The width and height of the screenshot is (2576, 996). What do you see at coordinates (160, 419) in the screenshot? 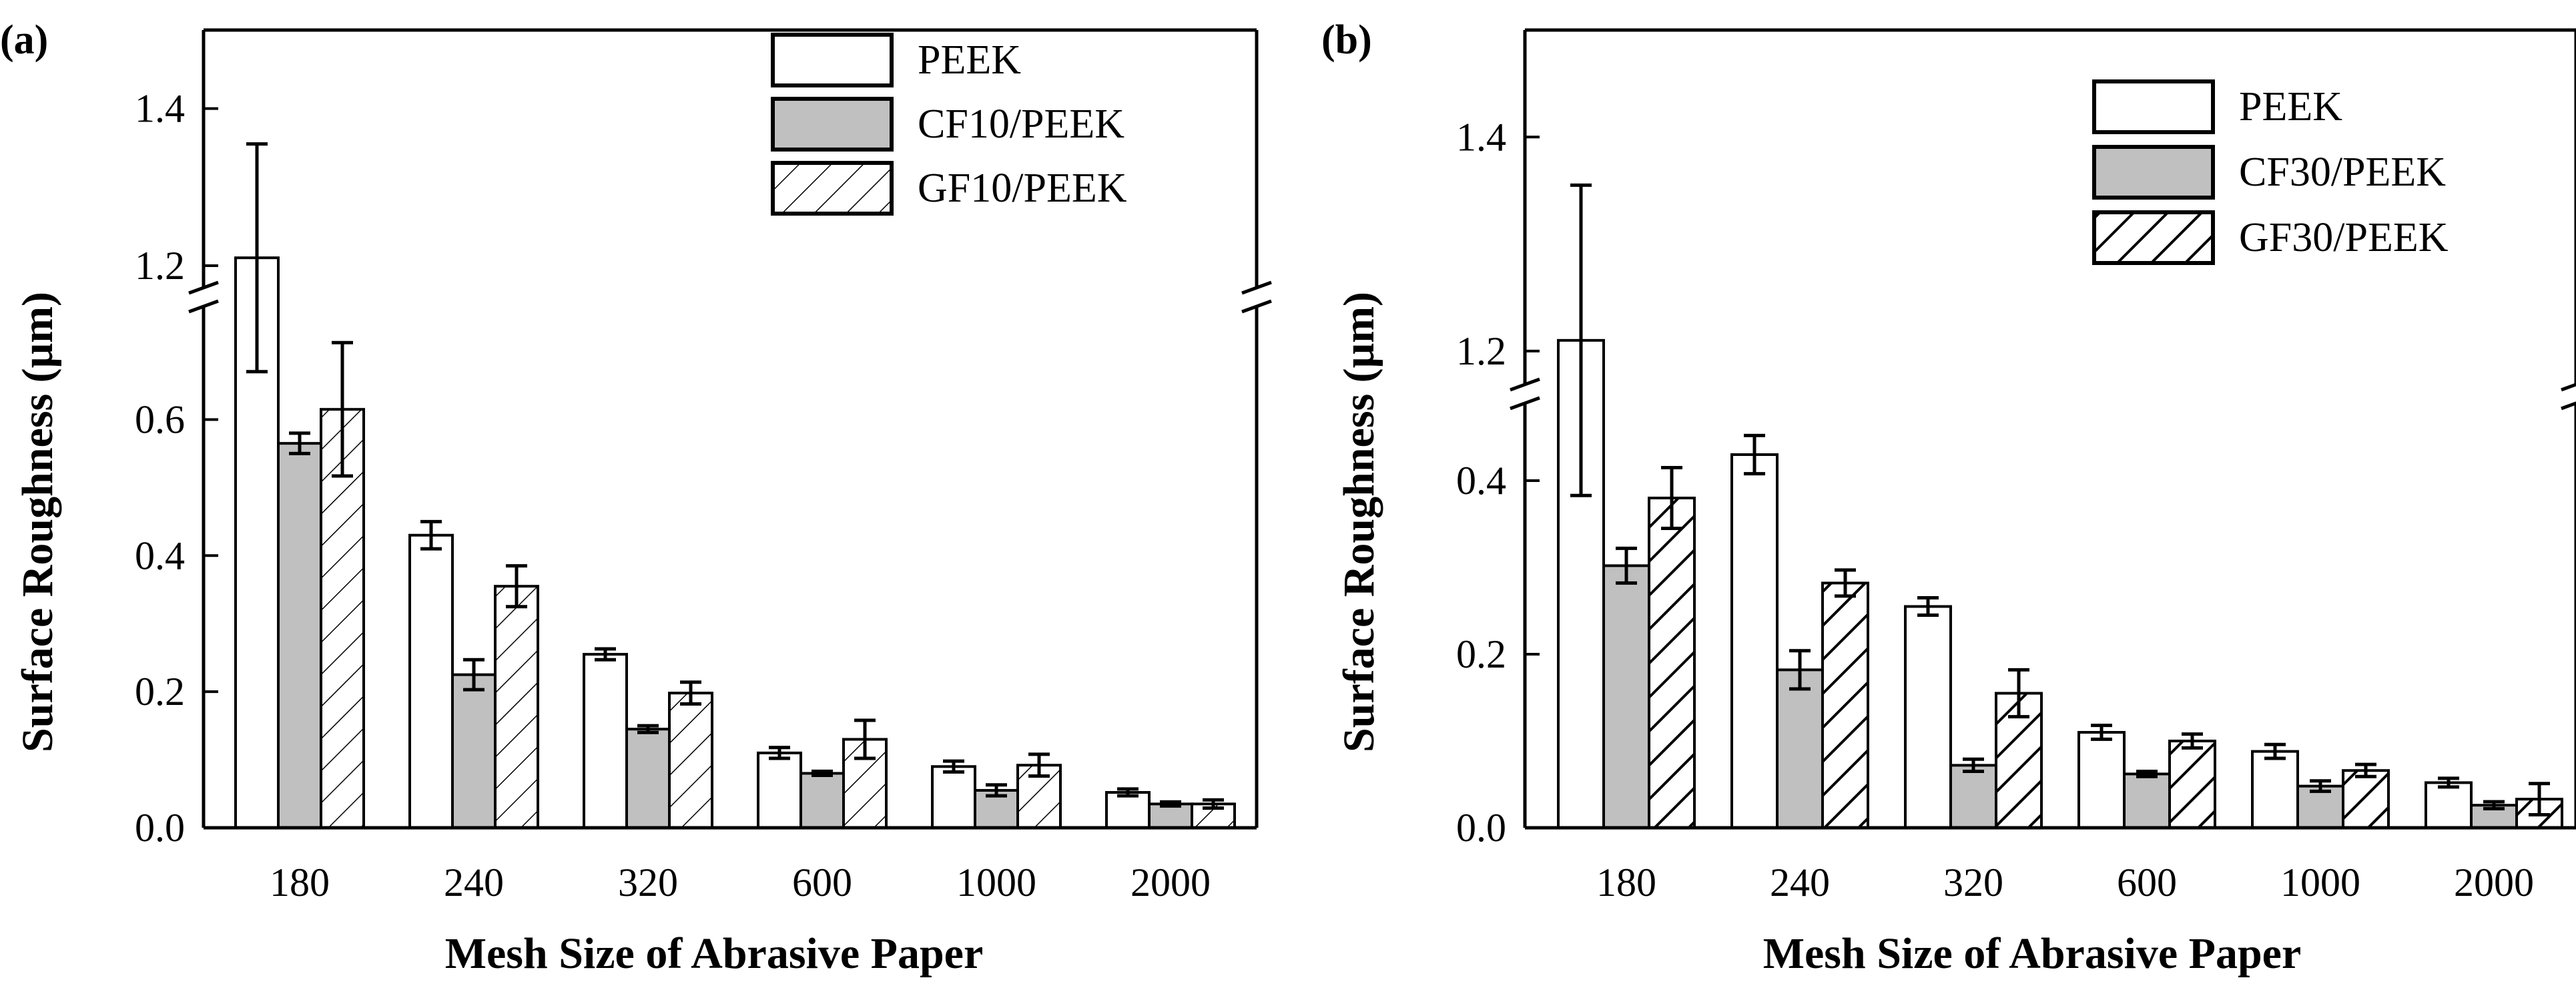
I see `y-tick-label: 0.6` at bounding box center [160, 419].